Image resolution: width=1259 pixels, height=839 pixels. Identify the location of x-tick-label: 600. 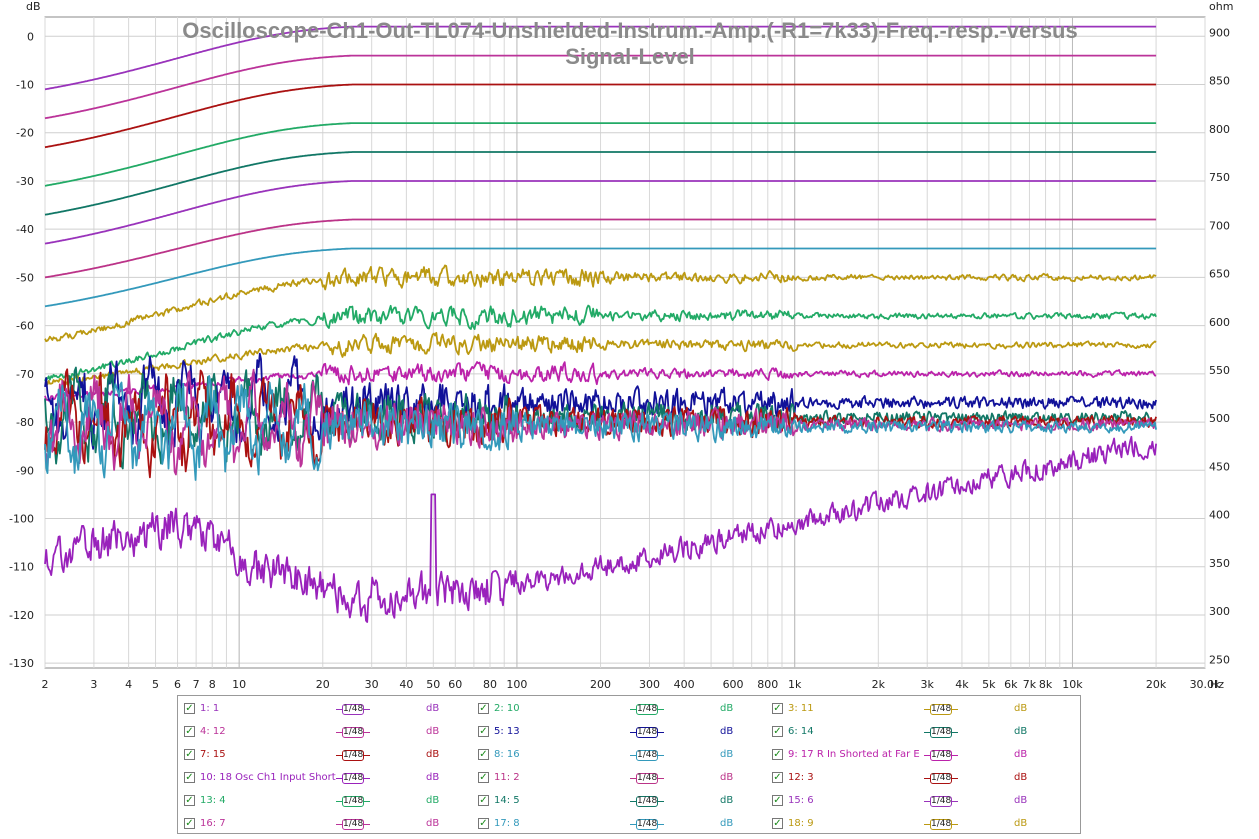
(733, 684).